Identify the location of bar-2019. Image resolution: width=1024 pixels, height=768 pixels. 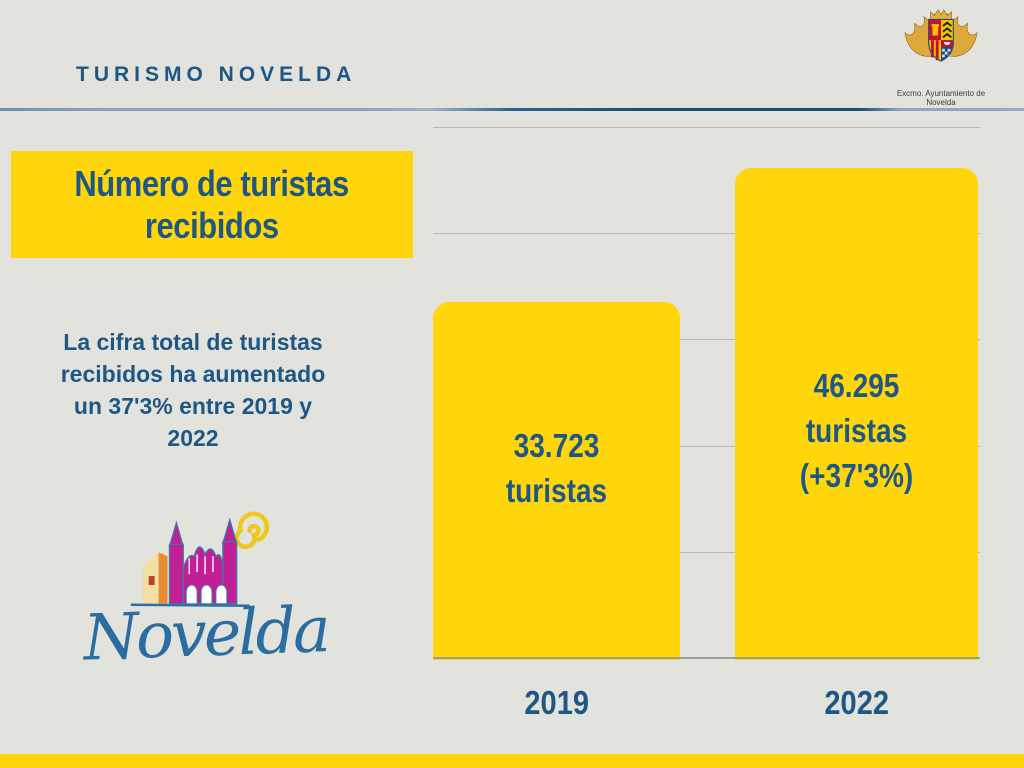
(556, 481).